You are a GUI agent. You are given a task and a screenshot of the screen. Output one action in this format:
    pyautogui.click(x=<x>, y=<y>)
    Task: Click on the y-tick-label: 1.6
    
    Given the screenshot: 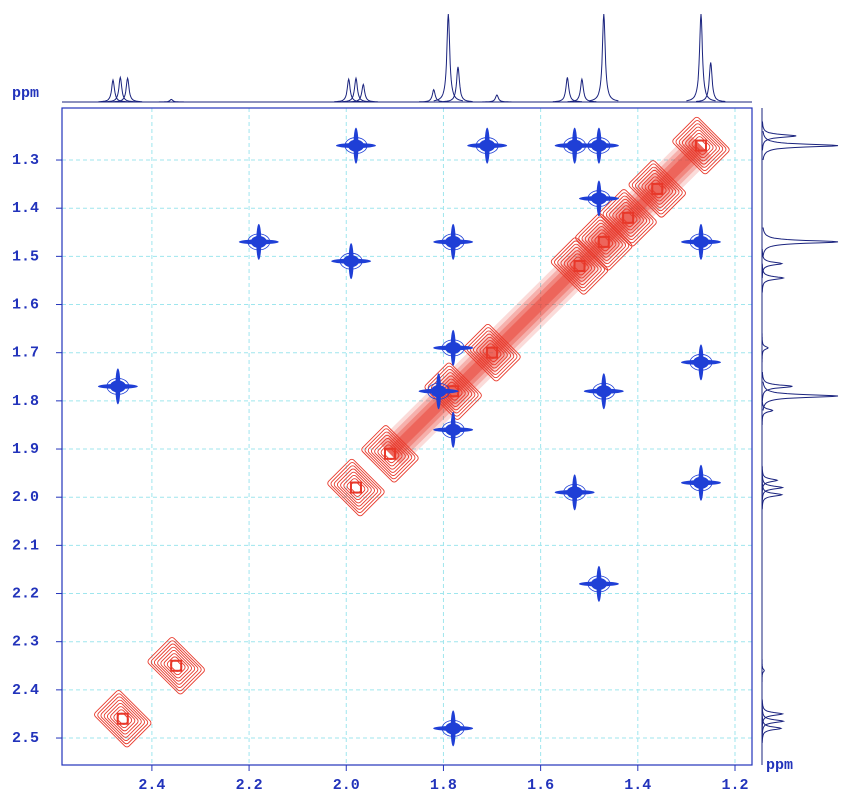 What is the action you would take?
    pyautogui.click(x=25, y=304)
    